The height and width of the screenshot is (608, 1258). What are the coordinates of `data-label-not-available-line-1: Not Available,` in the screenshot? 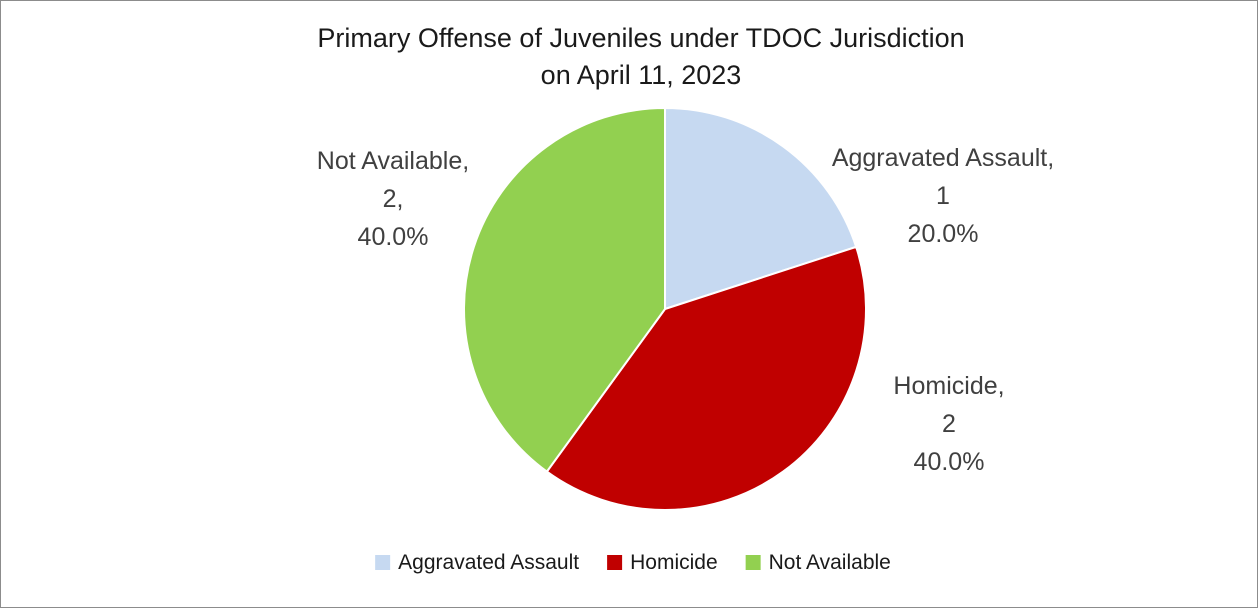 It's located at (393, 161).